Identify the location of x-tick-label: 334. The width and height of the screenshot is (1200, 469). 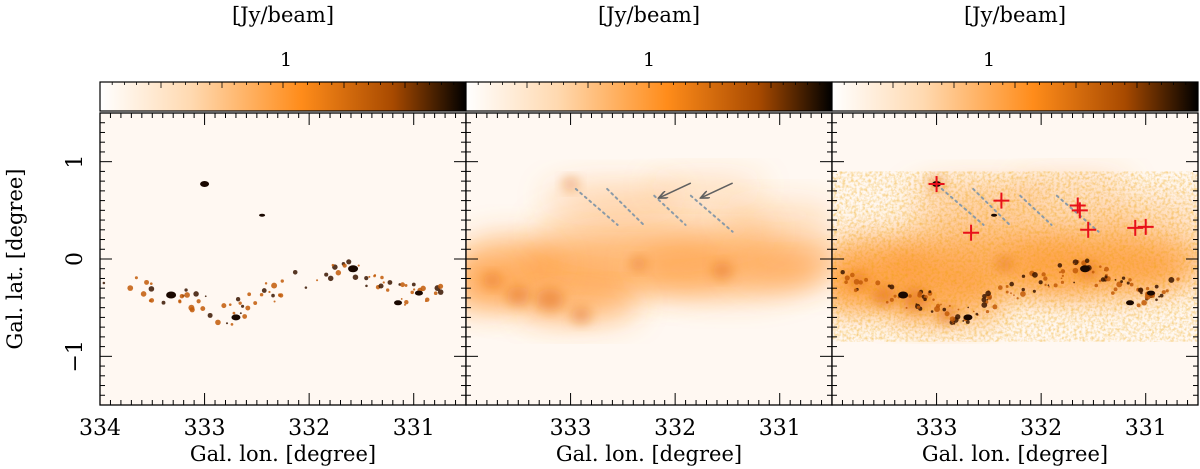
(100, 428).